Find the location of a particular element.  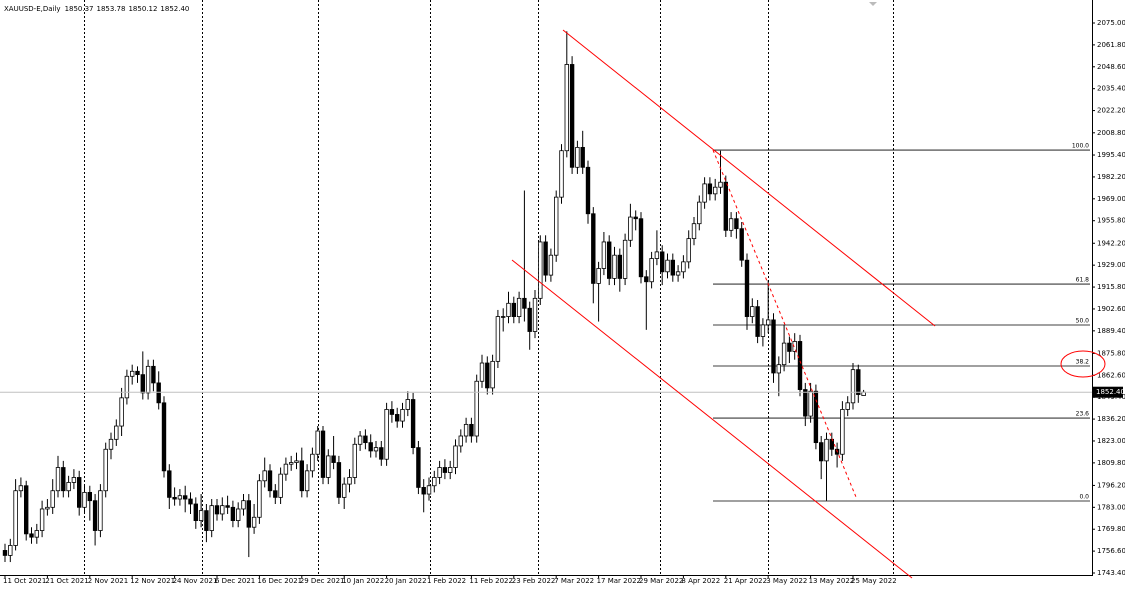

fib-label: 50.0 is located at coordinates (1083, 321).